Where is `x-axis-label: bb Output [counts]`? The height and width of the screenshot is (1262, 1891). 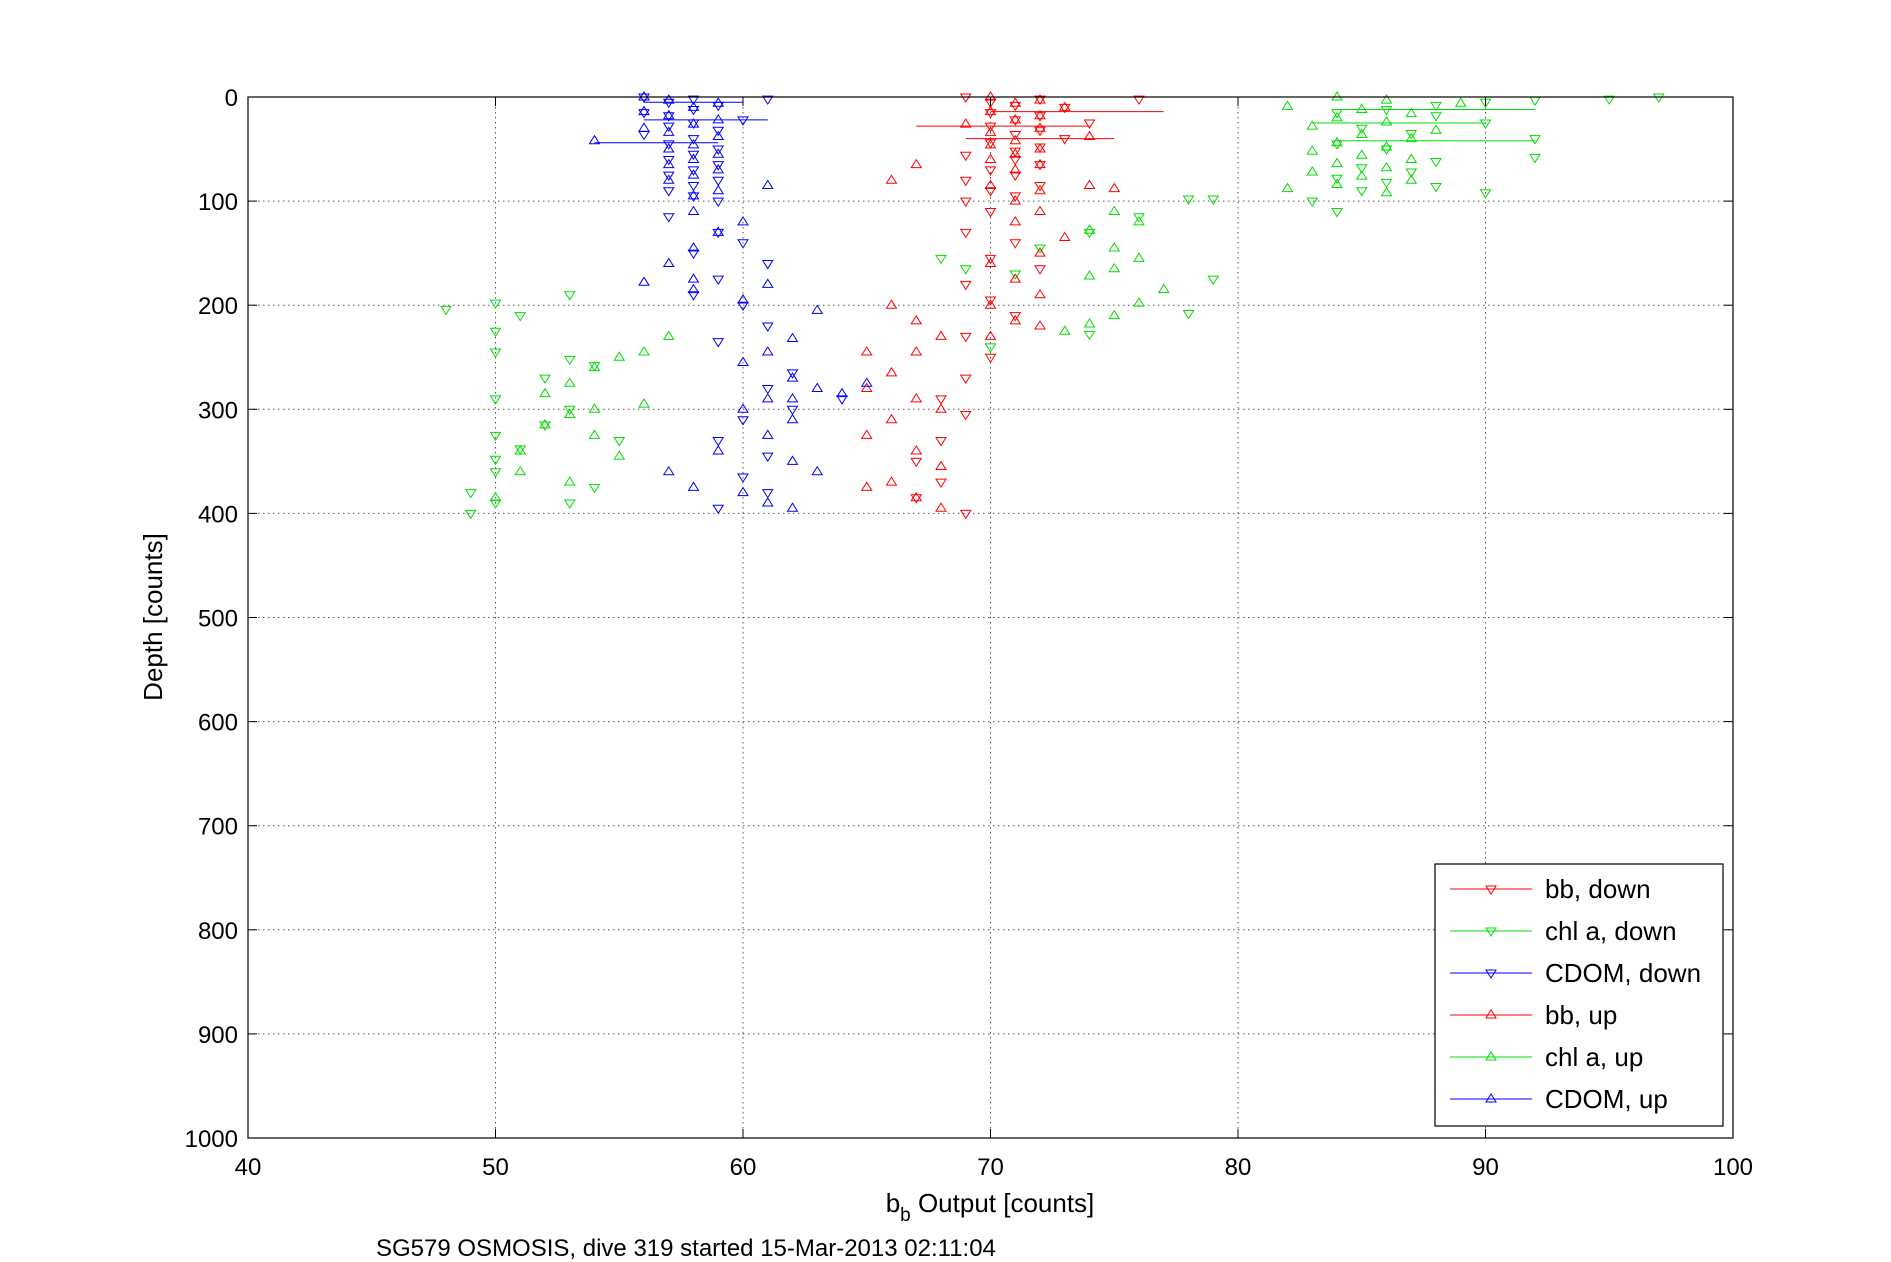 x-axis-label: bb Output [counts] is located at coordinates (990, 1207).